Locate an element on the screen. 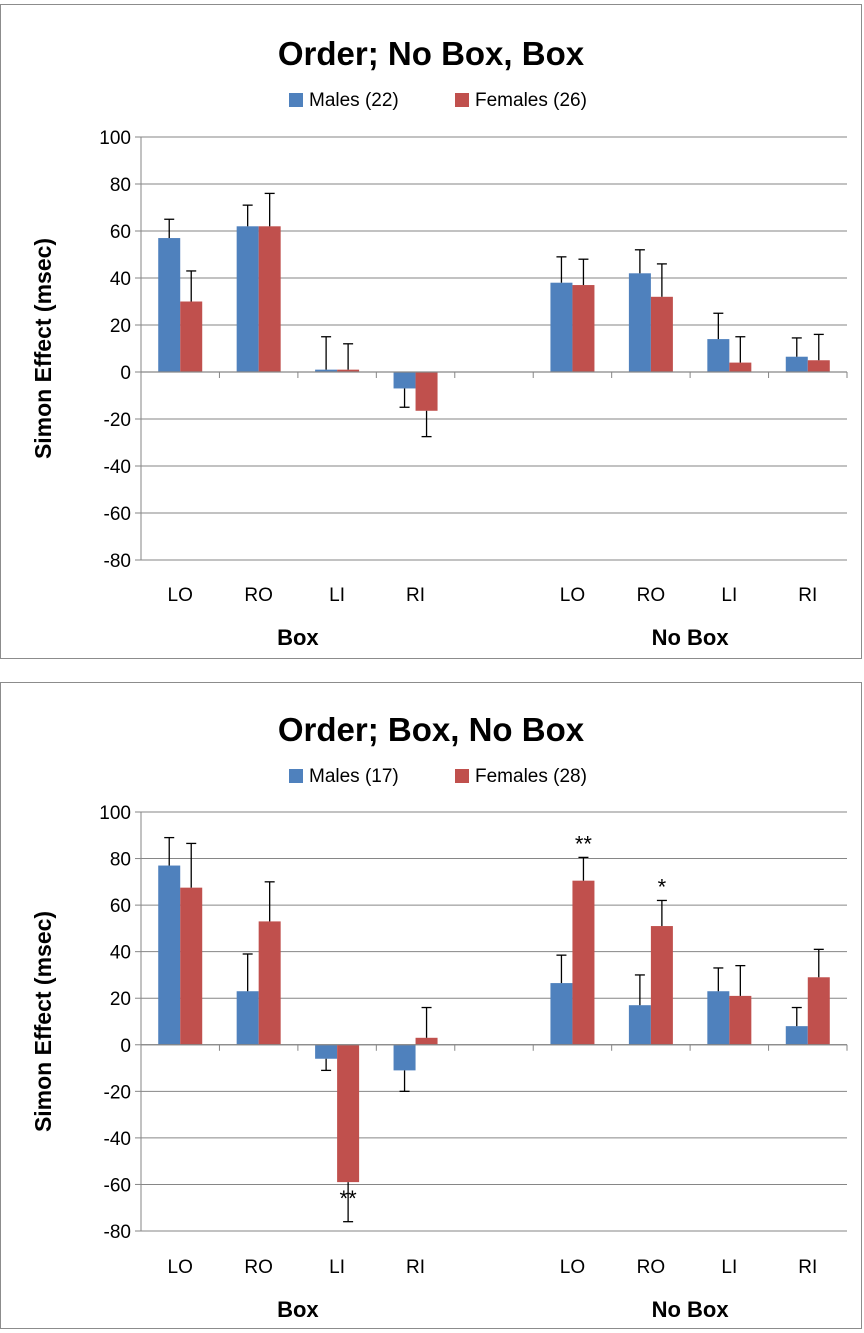 This screenshot has width=864, height=1333. chart-title: Order; Box, No Box is located at coordinates (431, 729).